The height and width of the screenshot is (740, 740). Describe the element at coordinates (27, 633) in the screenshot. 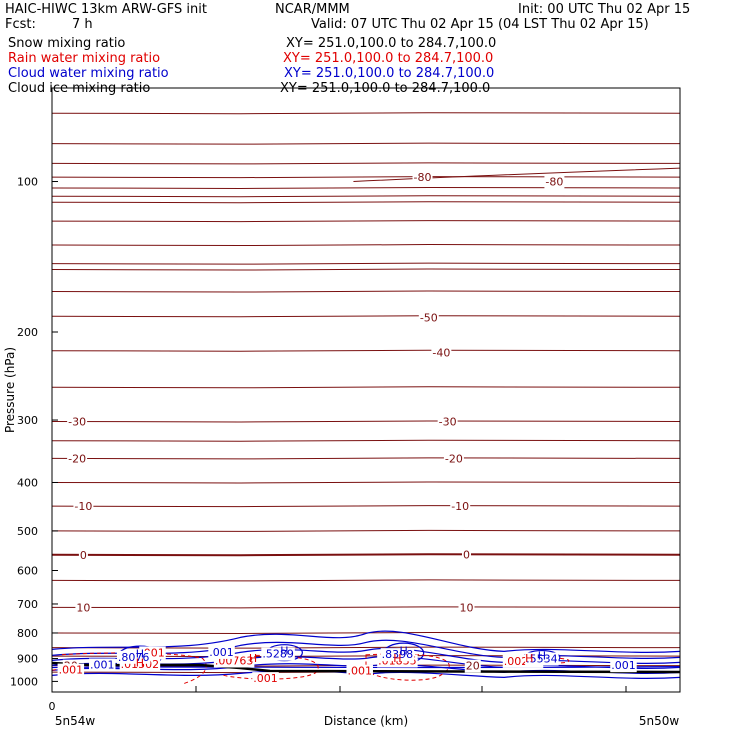

I see `y-tick-label: 800` at that location.